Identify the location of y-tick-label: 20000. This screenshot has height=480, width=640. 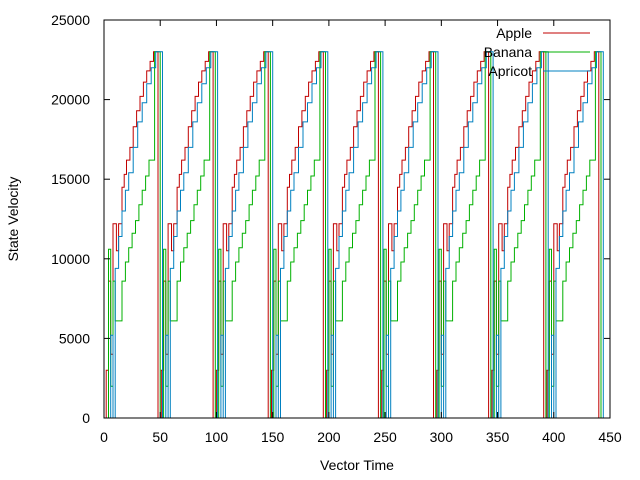
(70, 100).